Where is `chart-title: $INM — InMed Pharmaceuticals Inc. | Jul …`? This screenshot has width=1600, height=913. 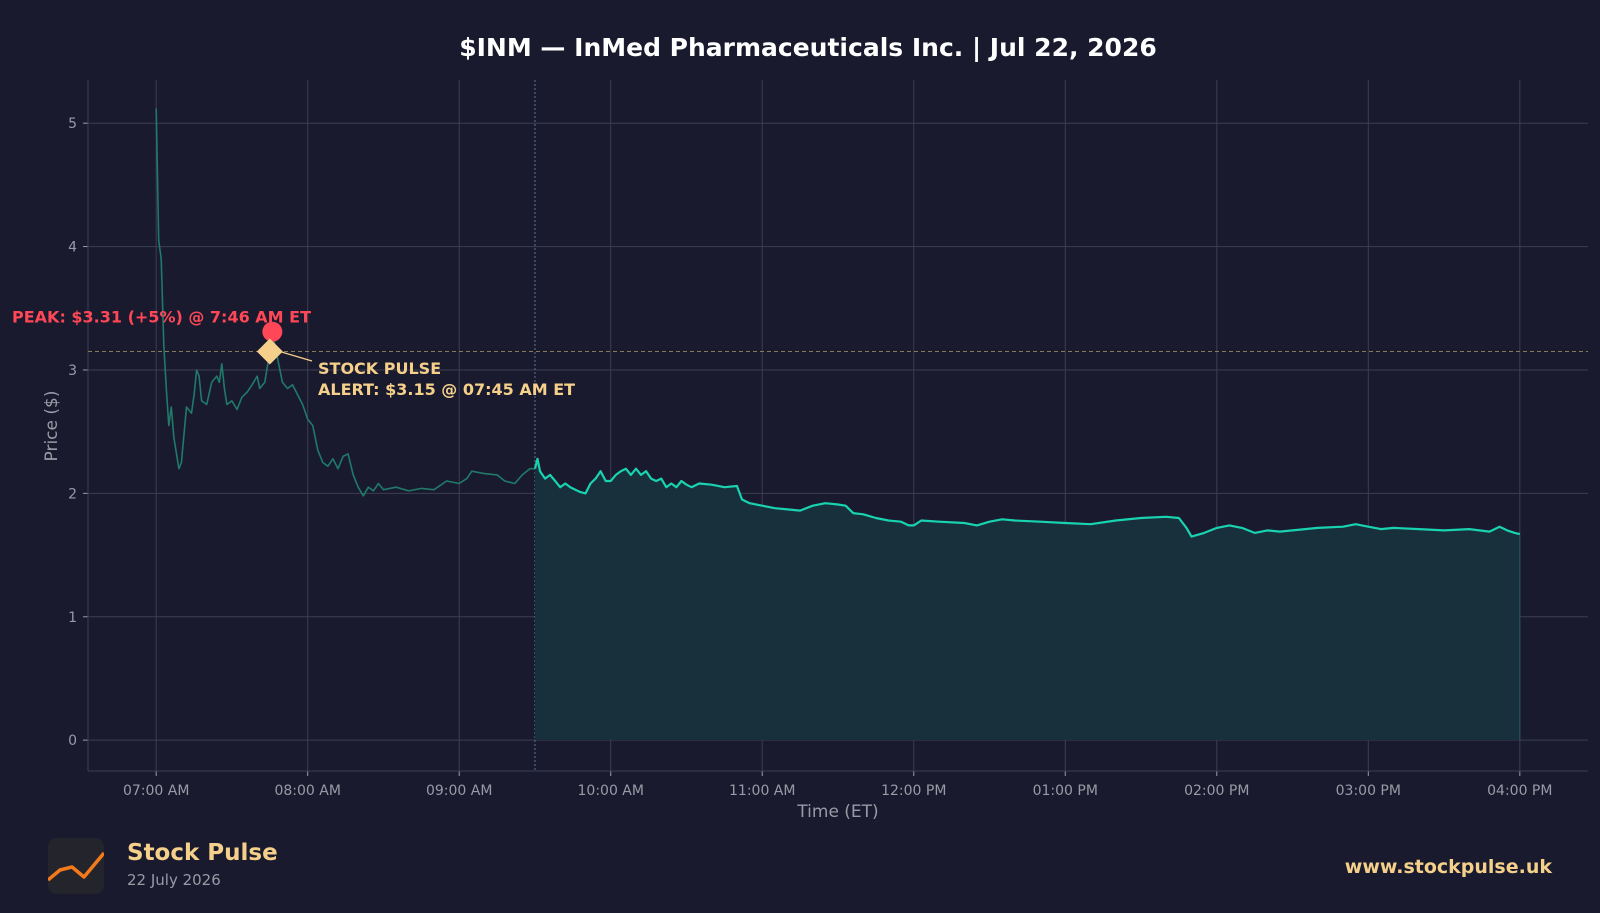 chart-title: $INM — InMed Pharmaceuticals Inc. | Jul … is located at coordinates (808, 47).